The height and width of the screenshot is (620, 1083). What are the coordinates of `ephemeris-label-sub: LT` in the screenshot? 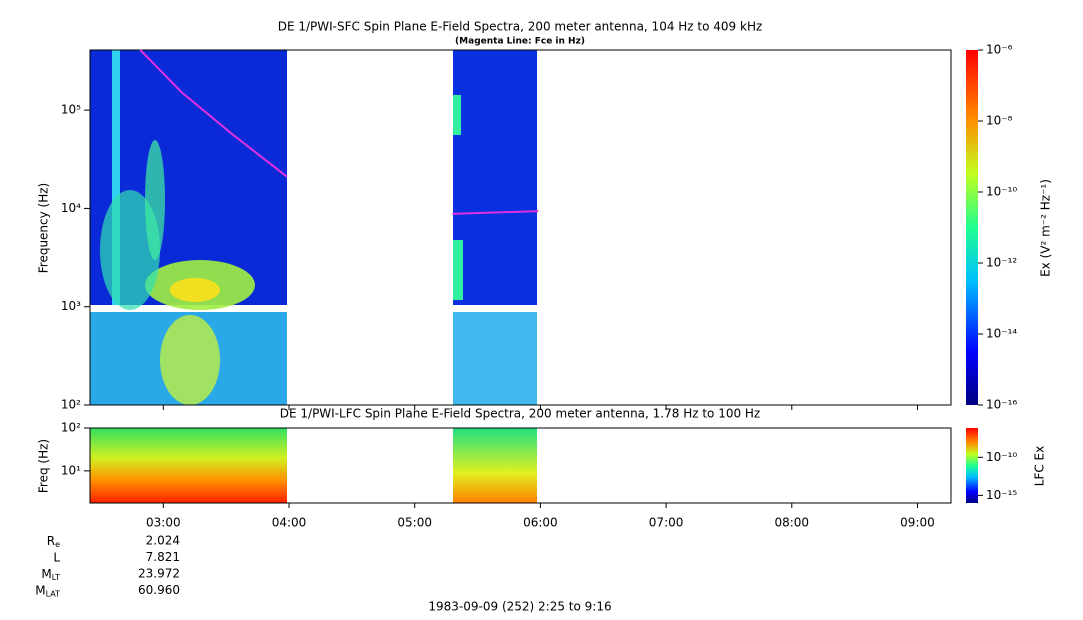 It's located at (56, 577).